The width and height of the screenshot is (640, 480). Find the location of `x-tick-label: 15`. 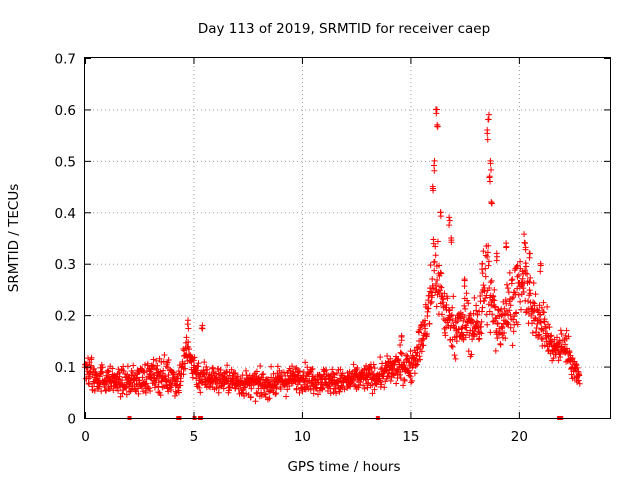

x-tick-label: 15 is located at coordinates (410, 437).